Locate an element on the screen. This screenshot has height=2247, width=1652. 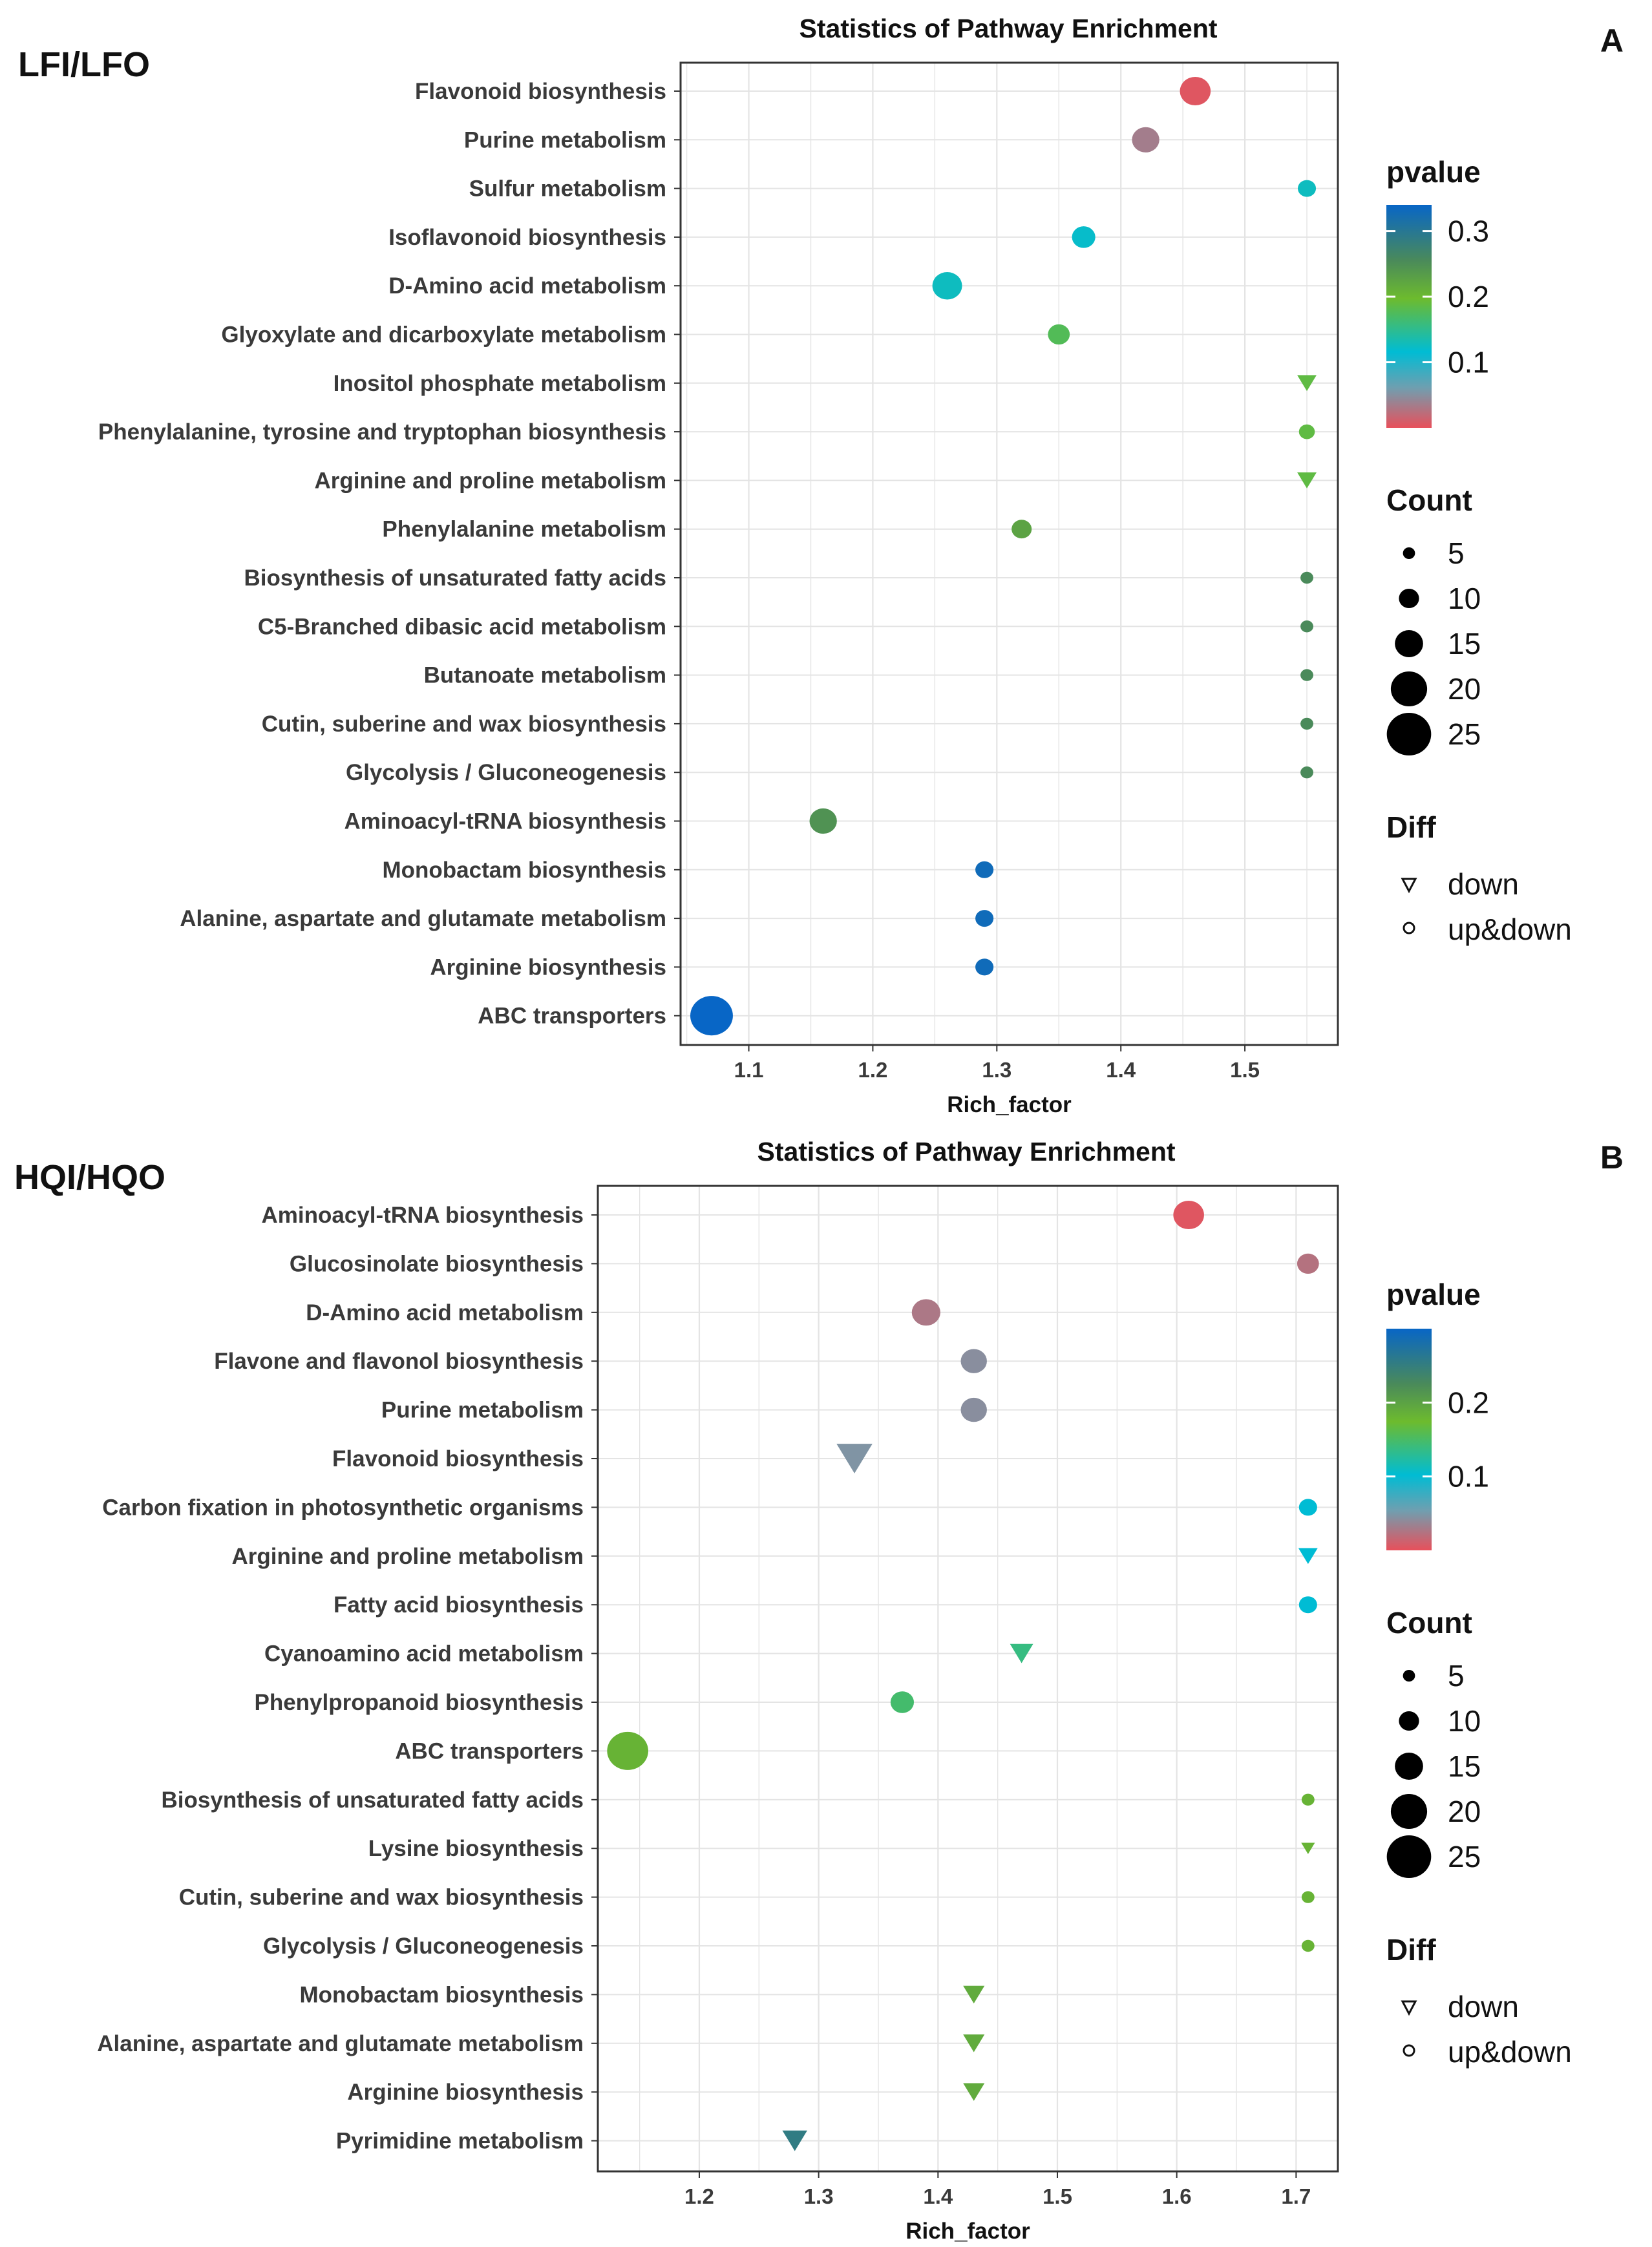
legend-count-title: Count is located at coordinates (1429, 500).